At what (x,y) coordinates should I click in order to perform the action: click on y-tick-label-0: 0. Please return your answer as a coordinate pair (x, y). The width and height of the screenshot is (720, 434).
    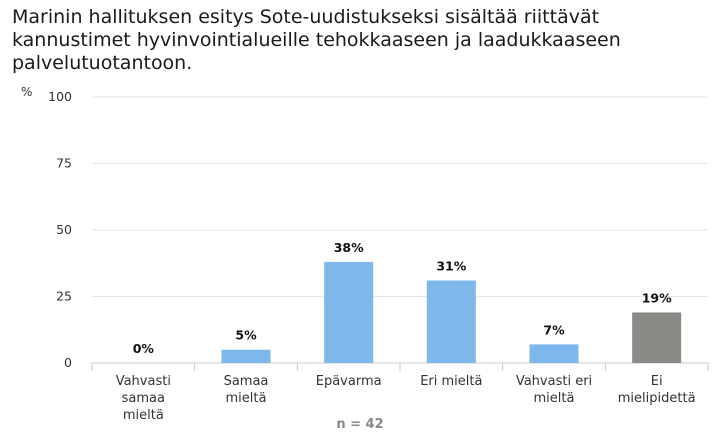
    Looking at the image, I should click on (68, 362).